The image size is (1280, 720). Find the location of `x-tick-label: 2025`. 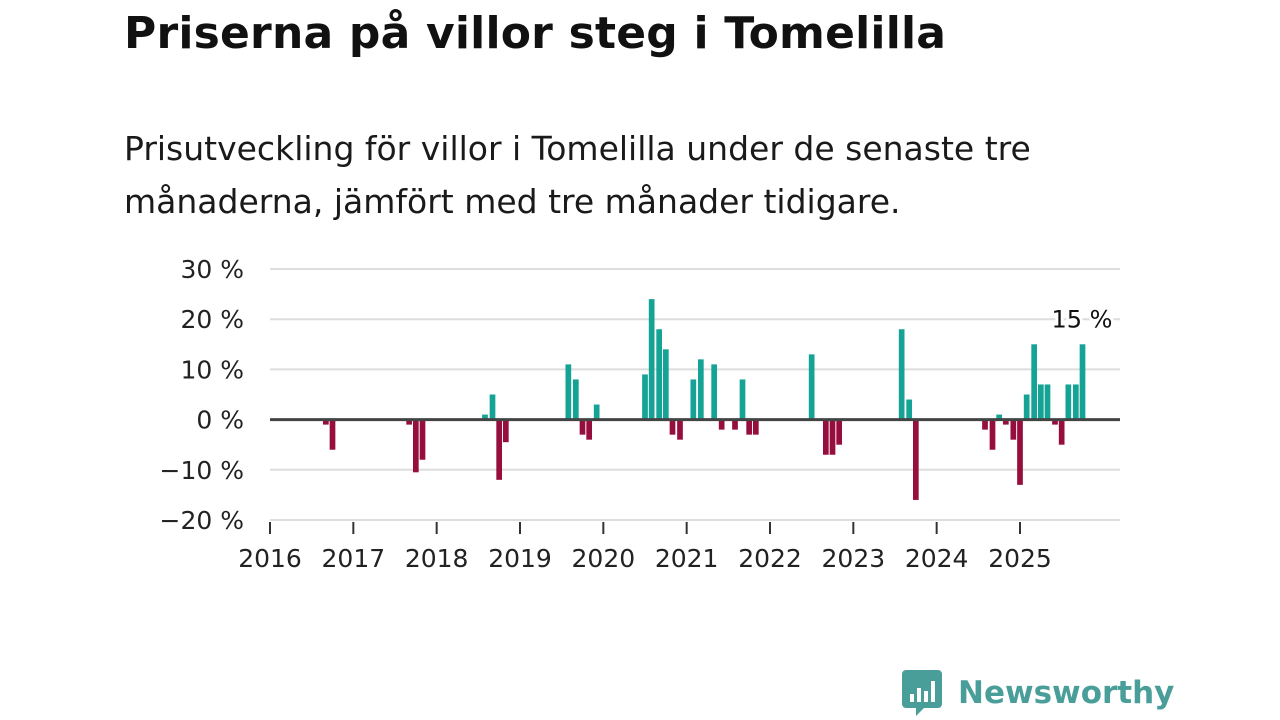

x-tick-label: 2025 is located at coordinates (1020, 558).